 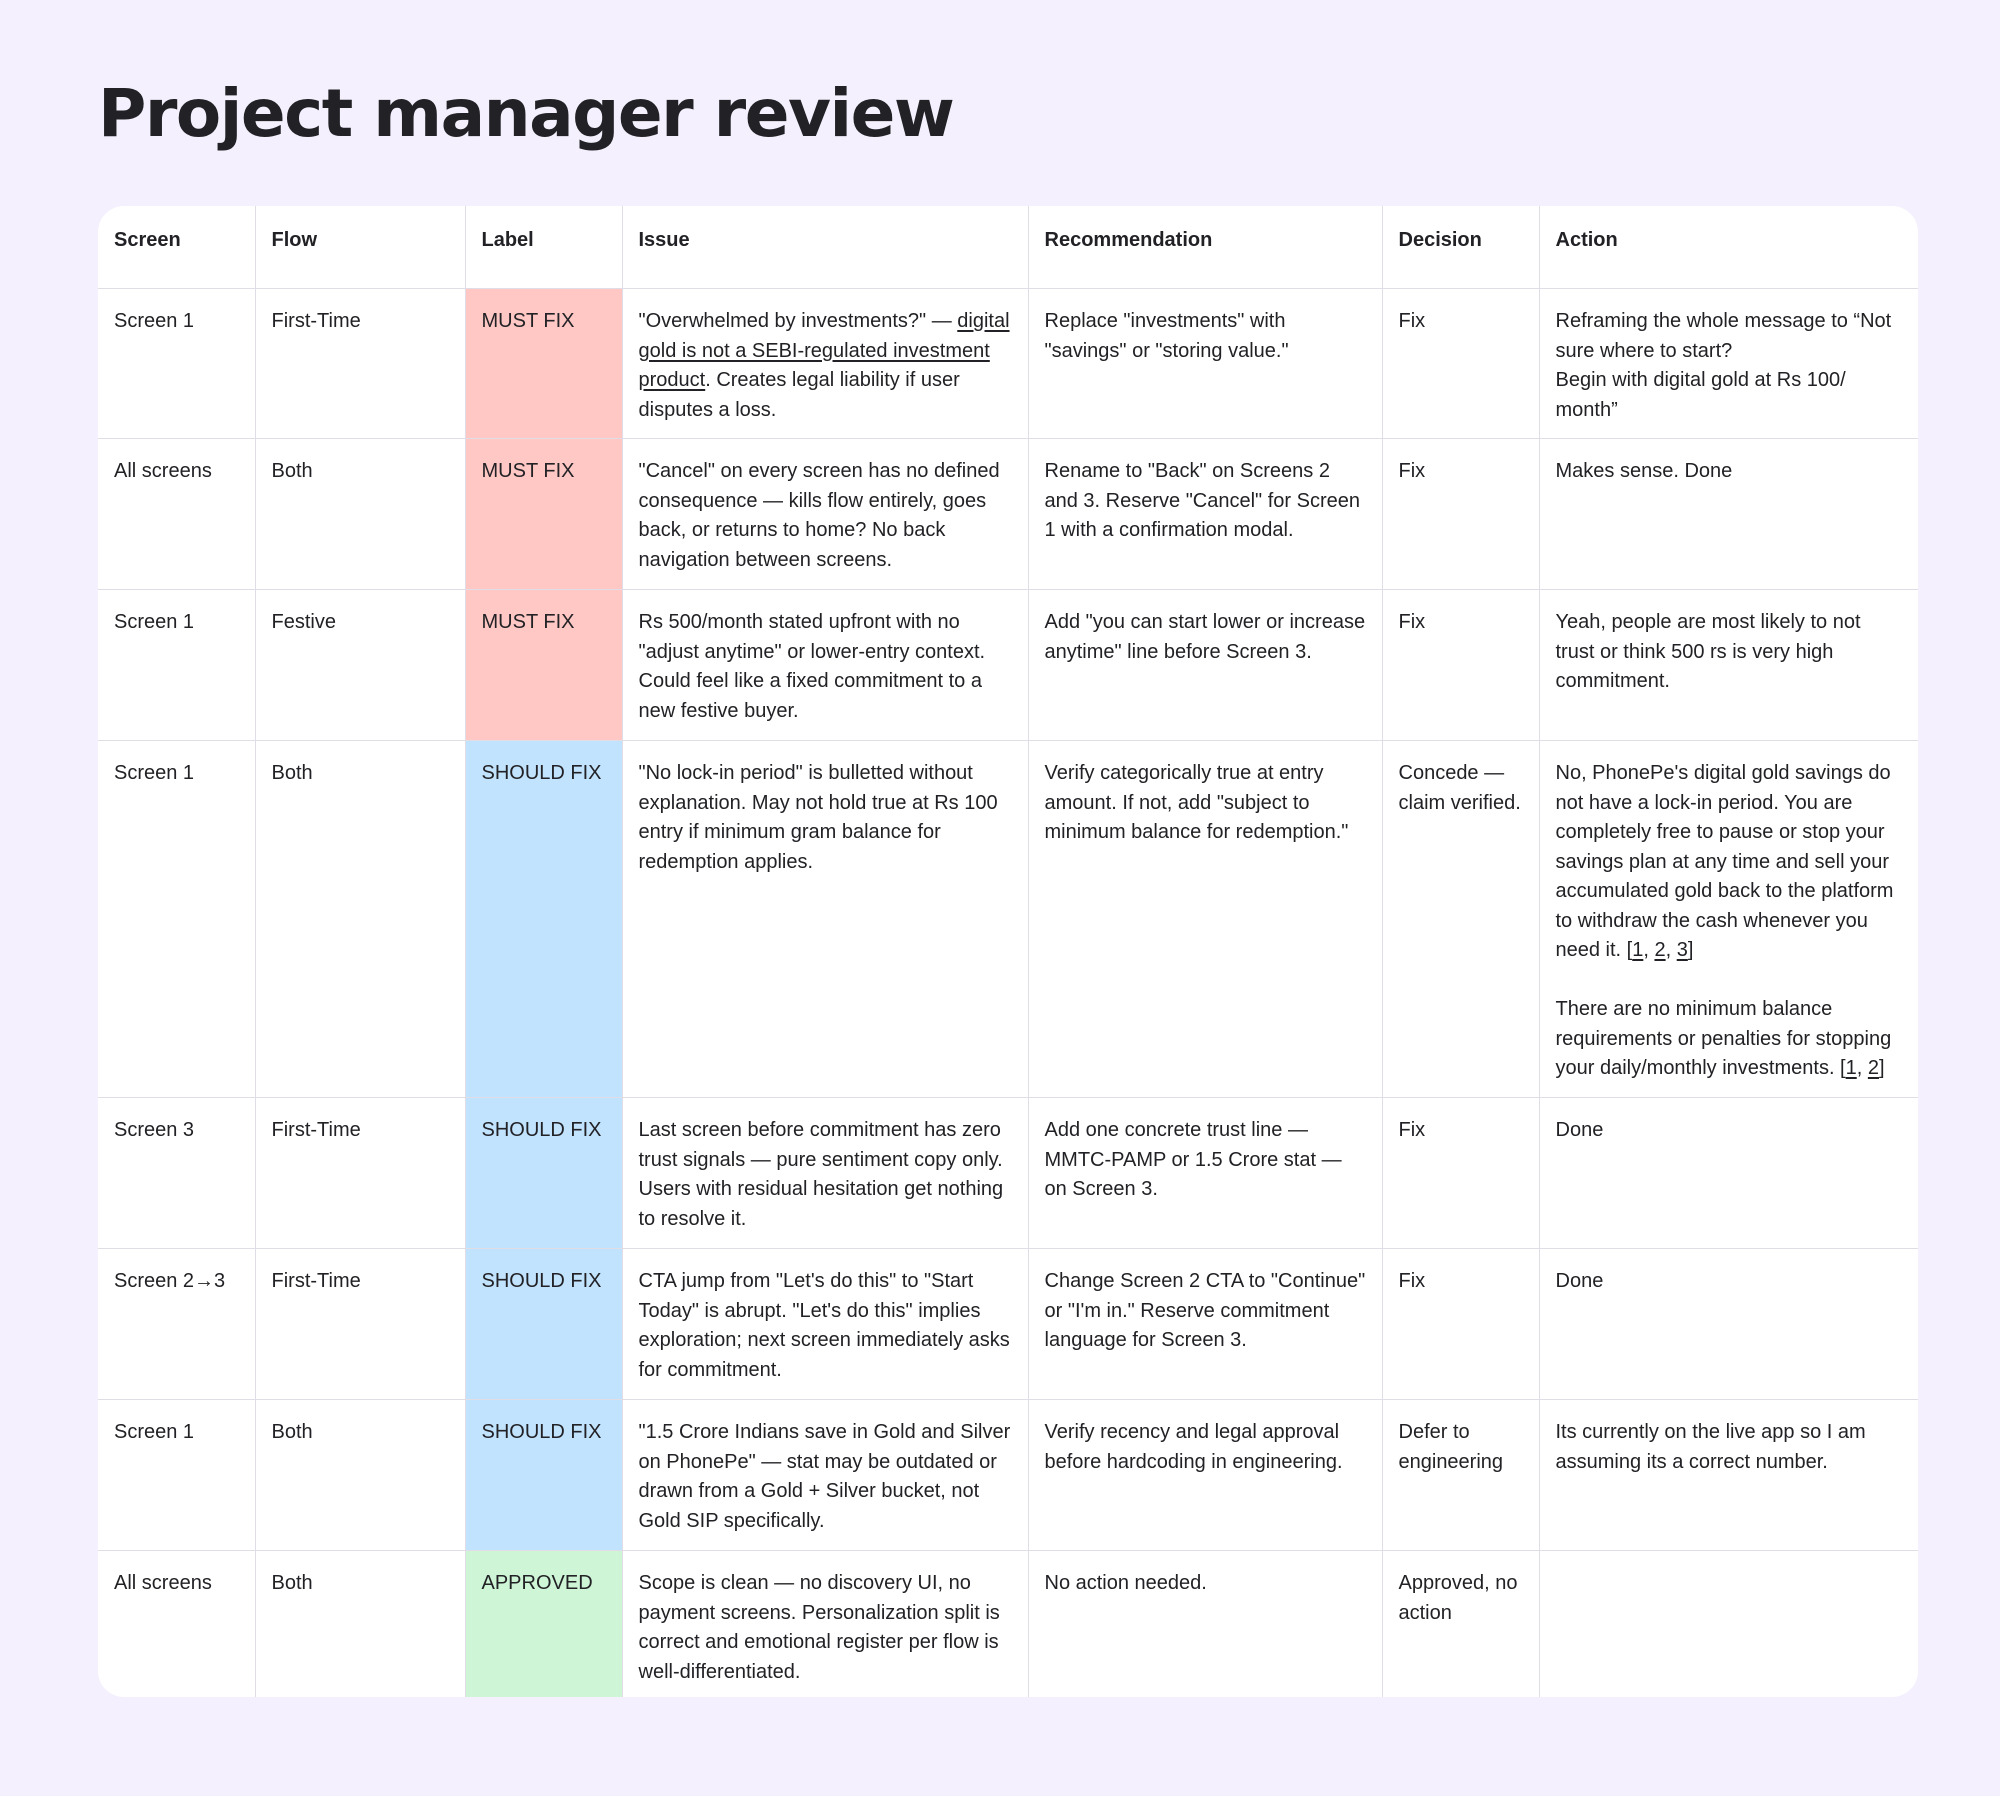 I want to click on header-flow: Flow, so click(x=360, y=247).